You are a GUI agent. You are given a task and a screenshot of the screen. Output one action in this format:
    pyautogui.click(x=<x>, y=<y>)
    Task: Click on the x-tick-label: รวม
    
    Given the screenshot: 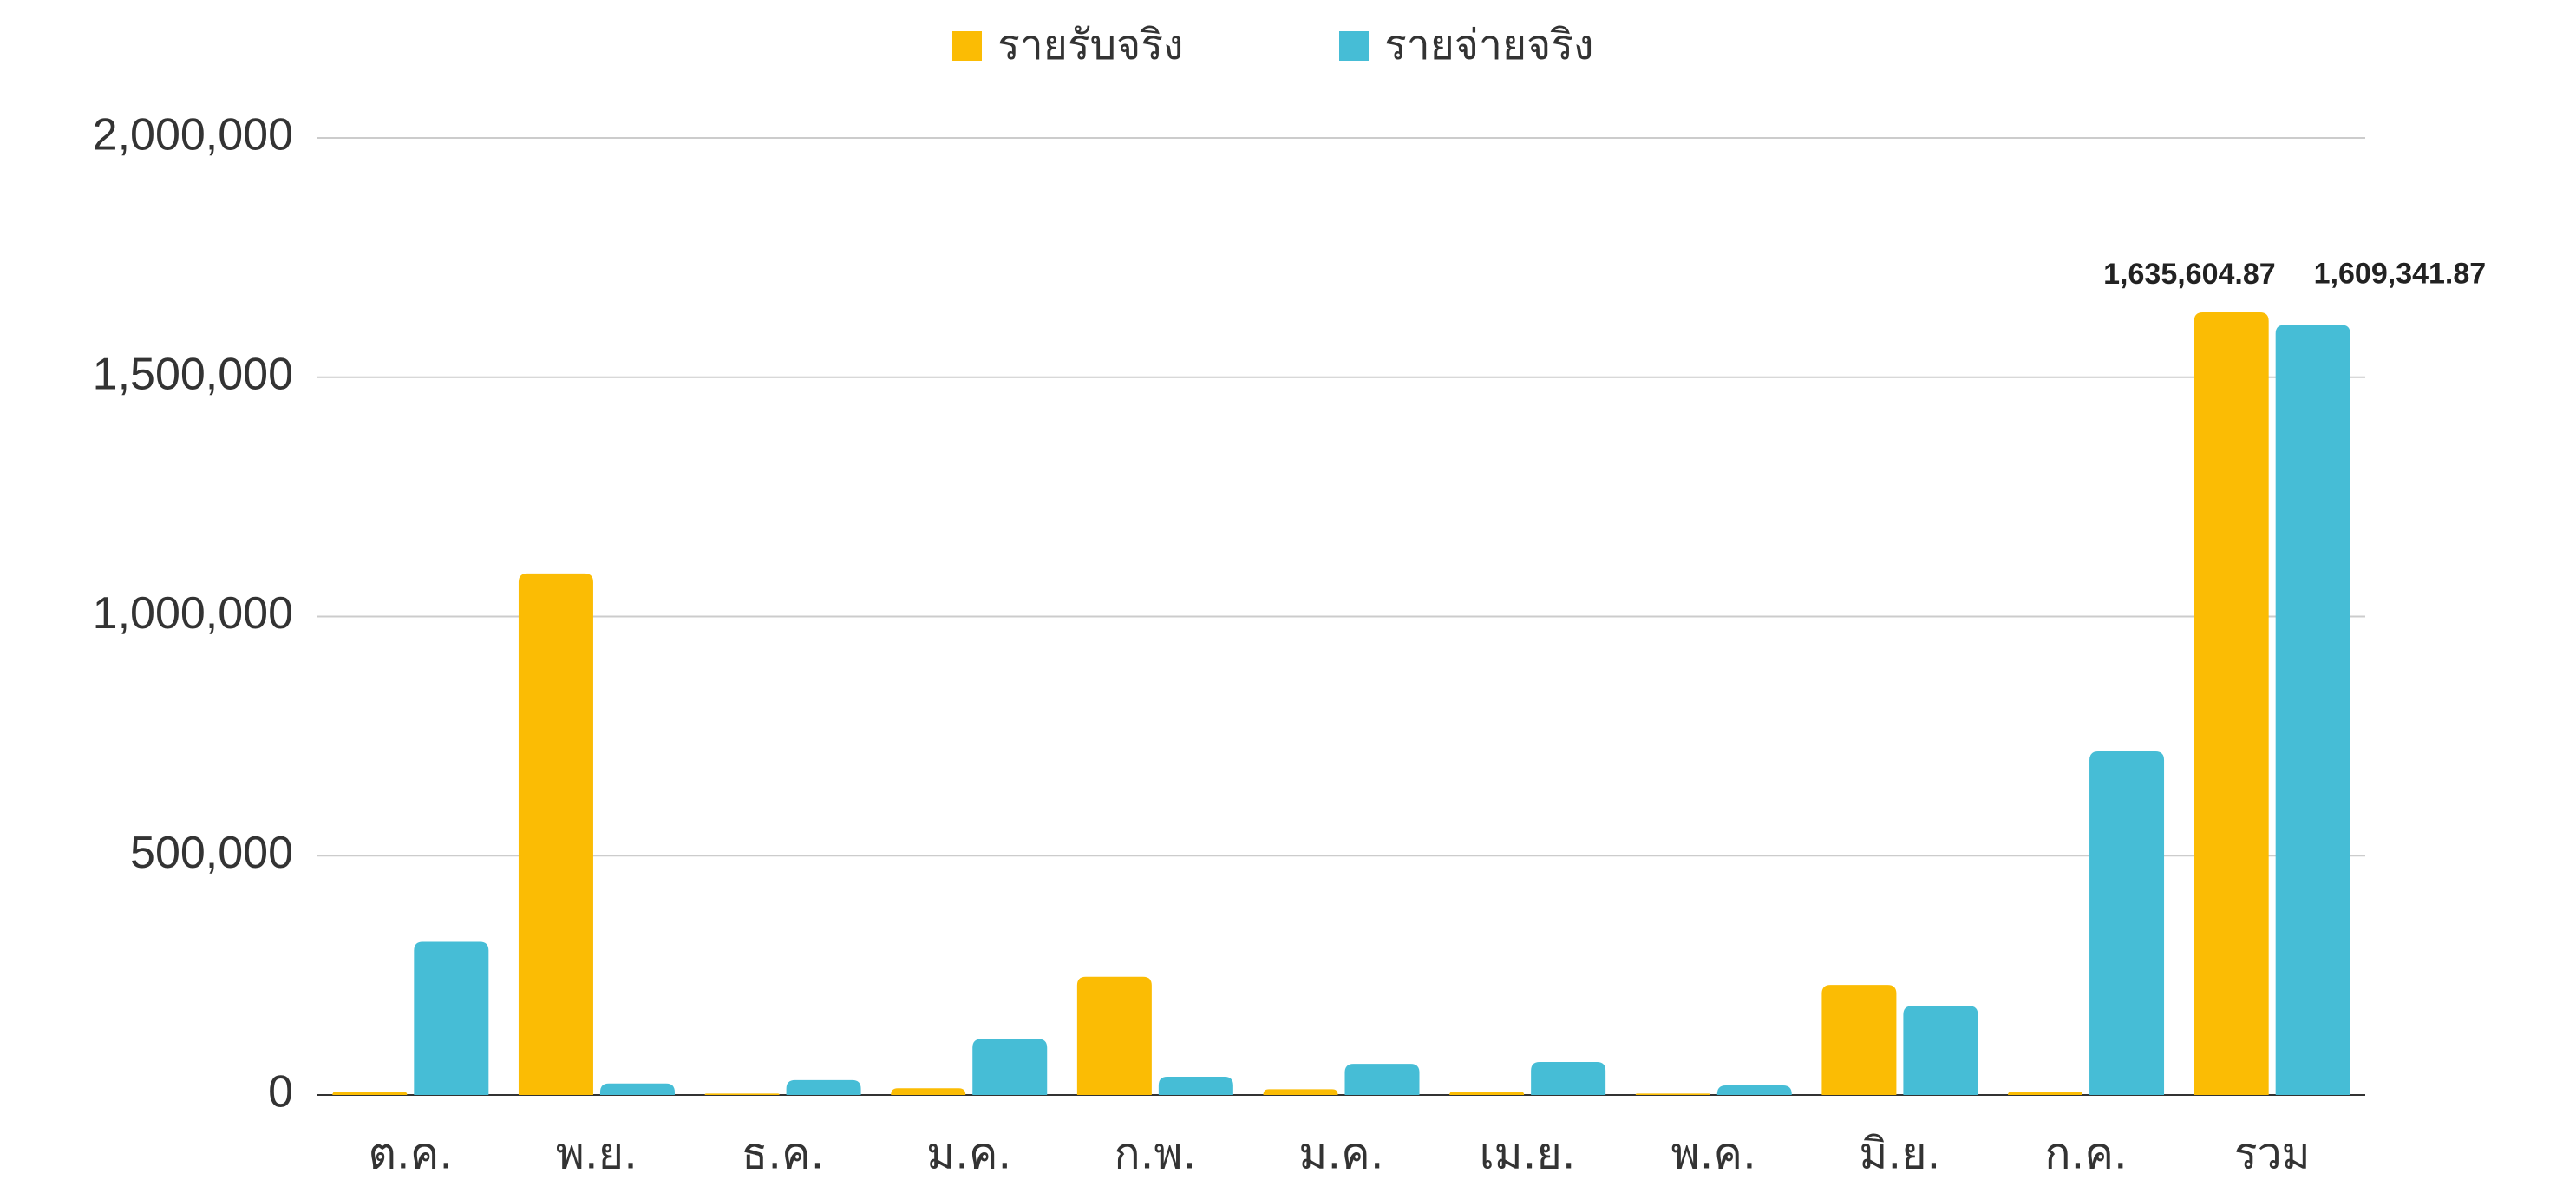 What is the action you would take?
    pyautogui.click(x=2272, y=1154)
    